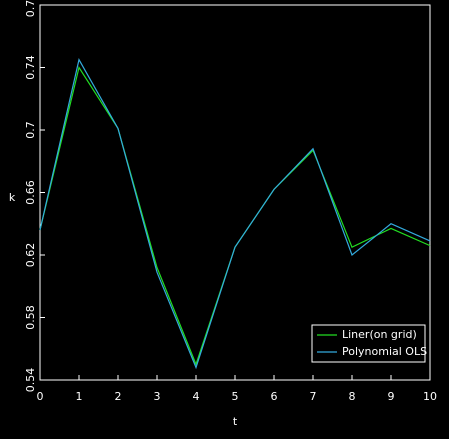 The image size is (449, 439). I want to click on x-tick-label: 5, so click(235, 396).